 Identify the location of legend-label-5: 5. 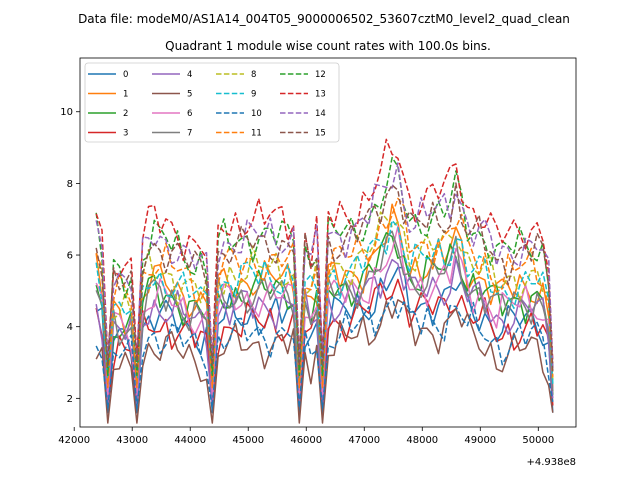
(189, 95).